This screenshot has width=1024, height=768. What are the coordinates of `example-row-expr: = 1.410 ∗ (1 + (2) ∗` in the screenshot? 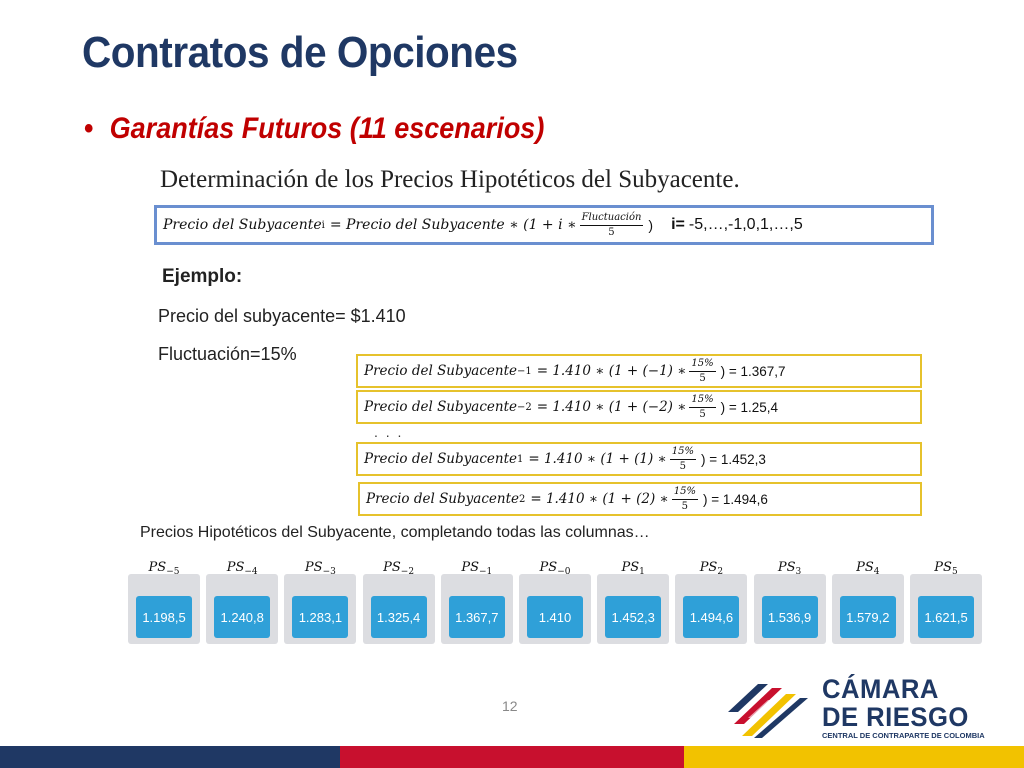 It's located at (599, 499).